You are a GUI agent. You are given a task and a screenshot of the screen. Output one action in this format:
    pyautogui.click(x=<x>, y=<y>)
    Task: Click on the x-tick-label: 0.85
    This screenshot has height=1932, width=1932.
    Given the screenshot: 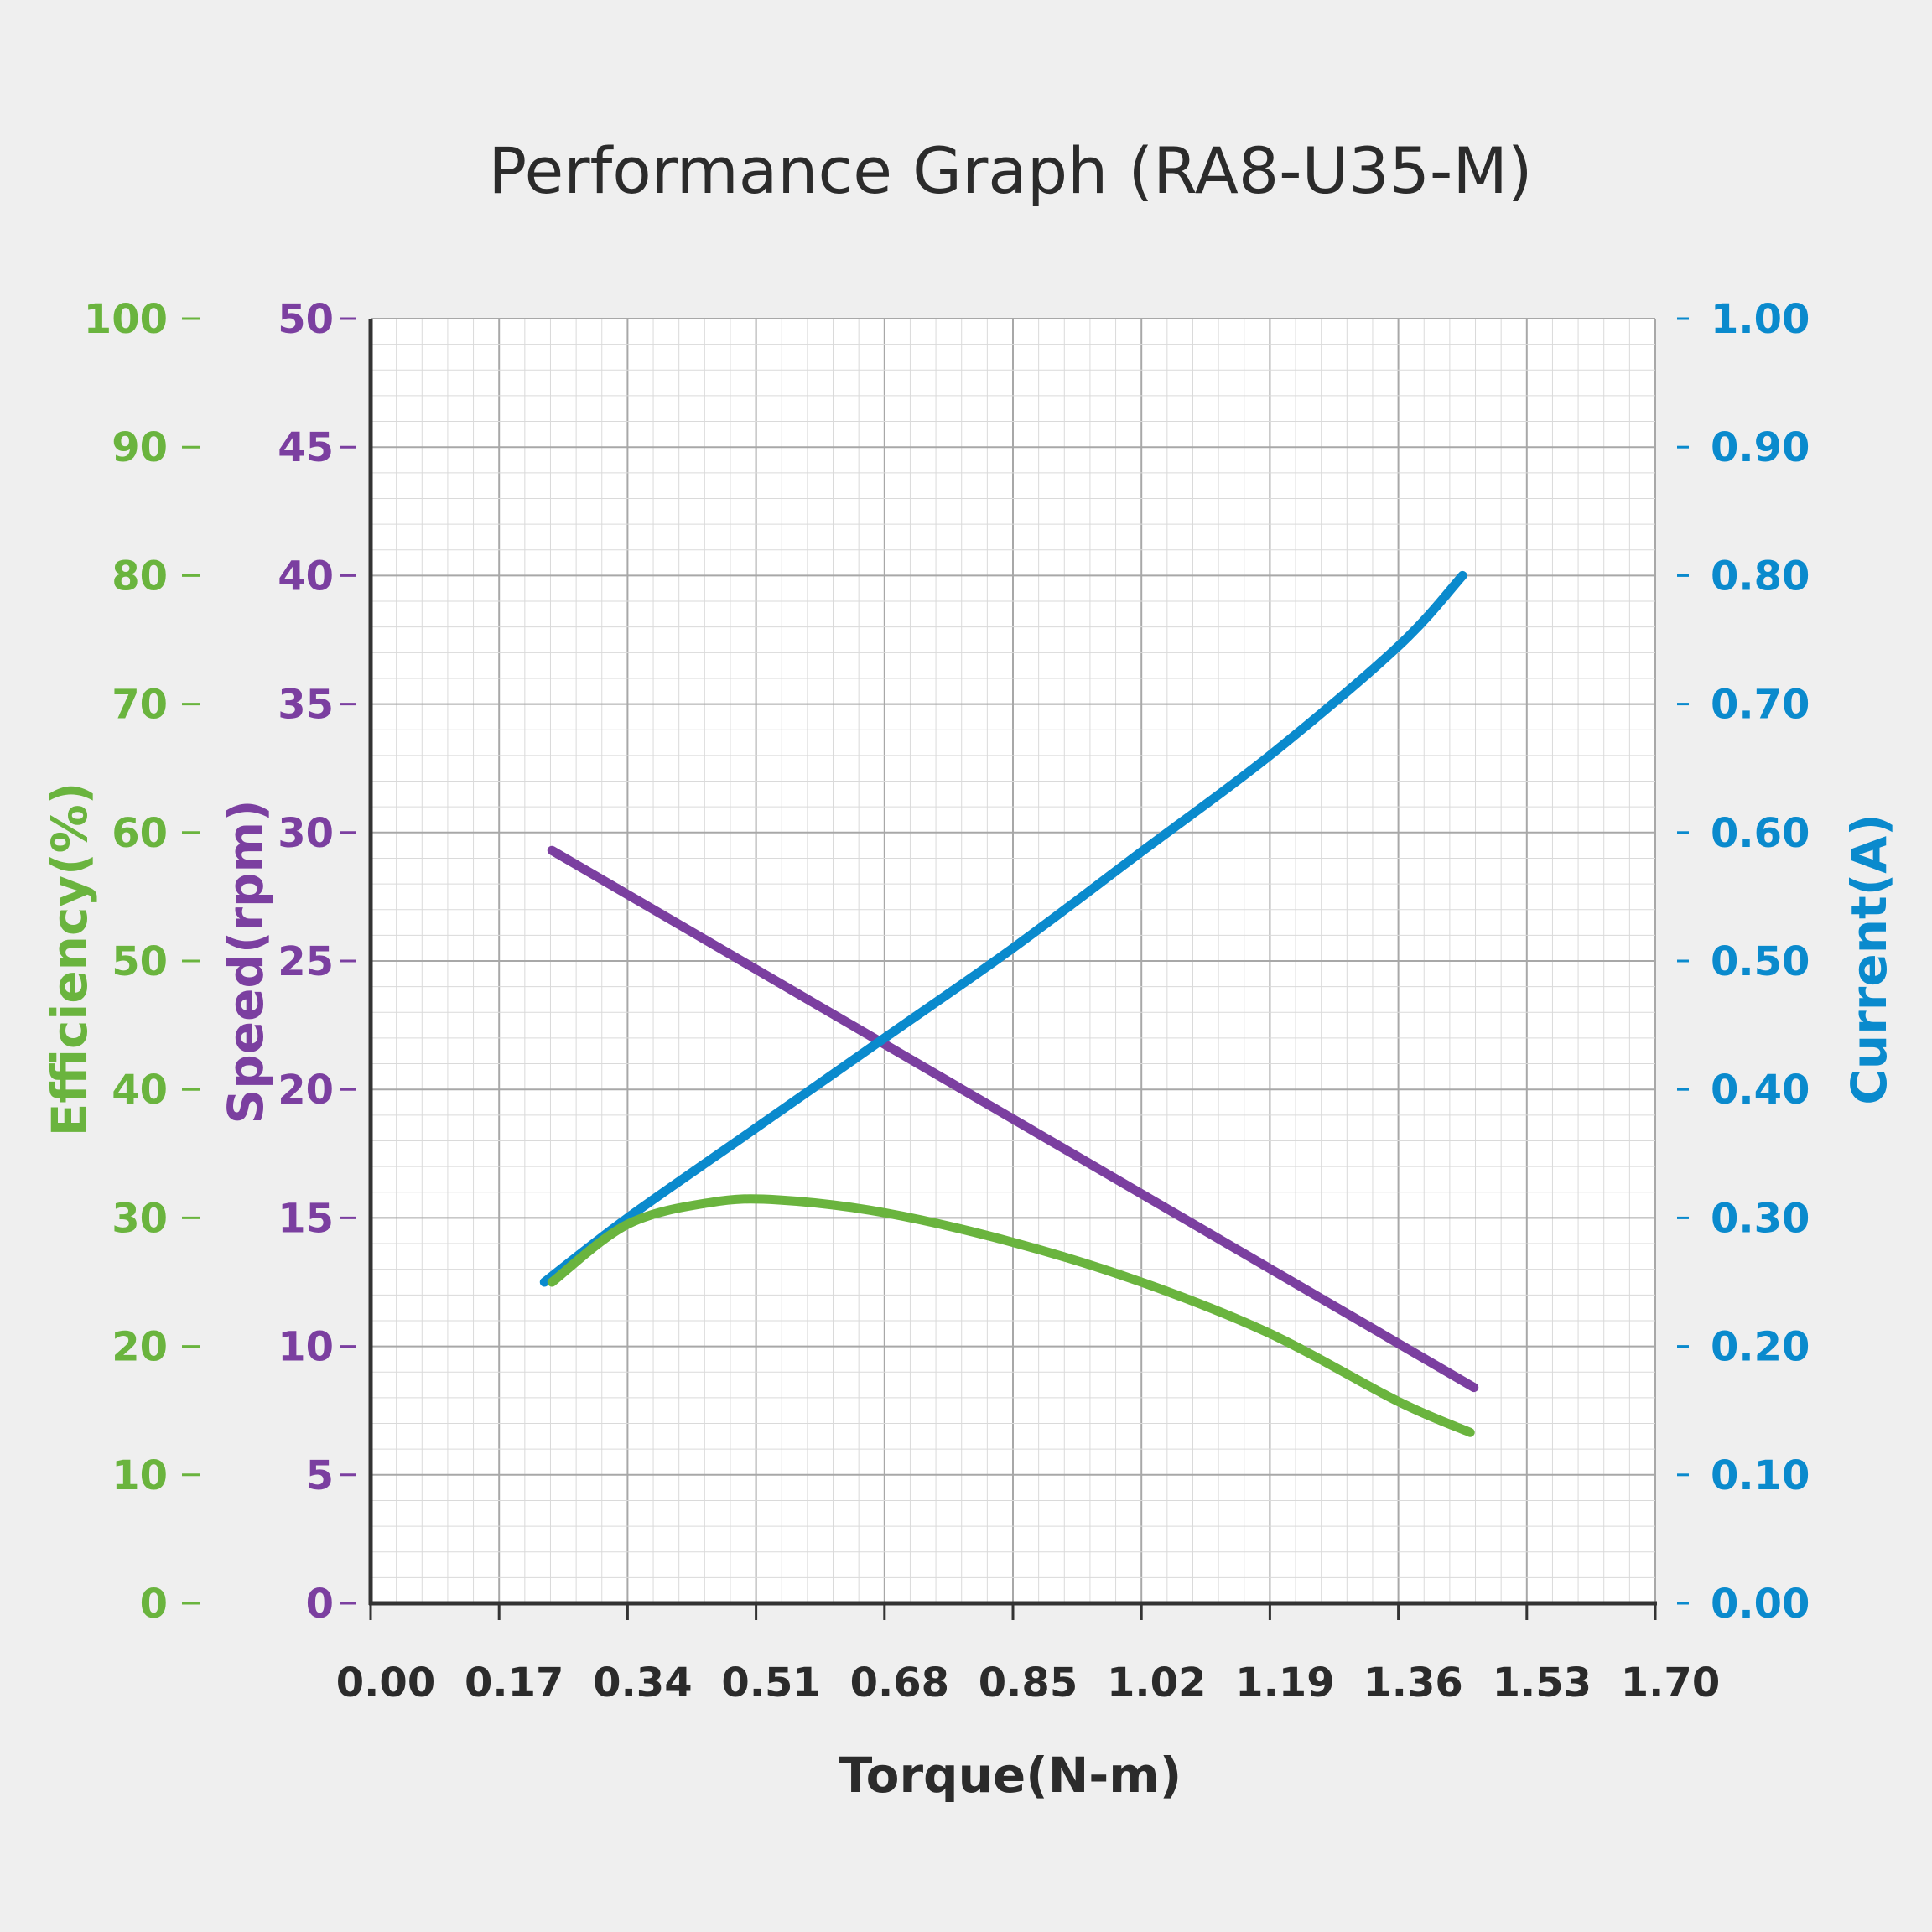 What is the action you would take?
    pyautogui.click(x=1028, y=1682)
    